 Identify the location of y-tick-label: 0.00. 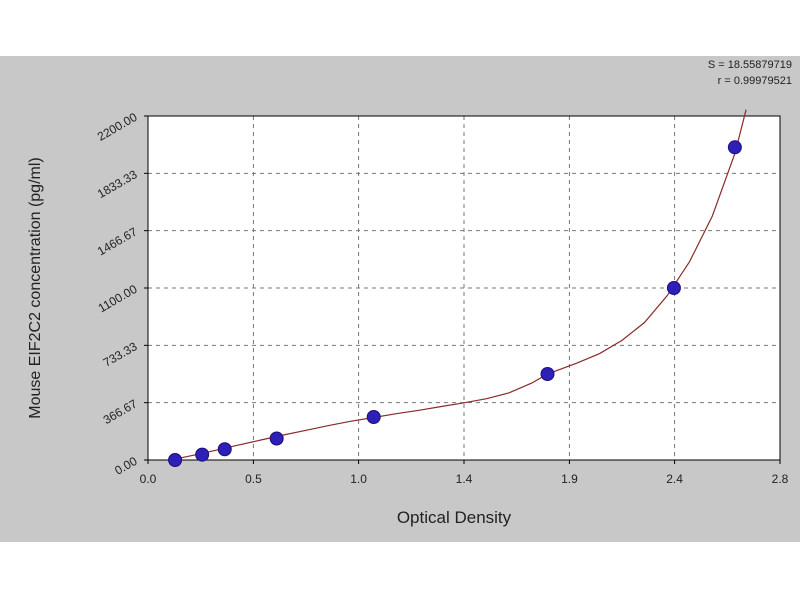
(126, 466).